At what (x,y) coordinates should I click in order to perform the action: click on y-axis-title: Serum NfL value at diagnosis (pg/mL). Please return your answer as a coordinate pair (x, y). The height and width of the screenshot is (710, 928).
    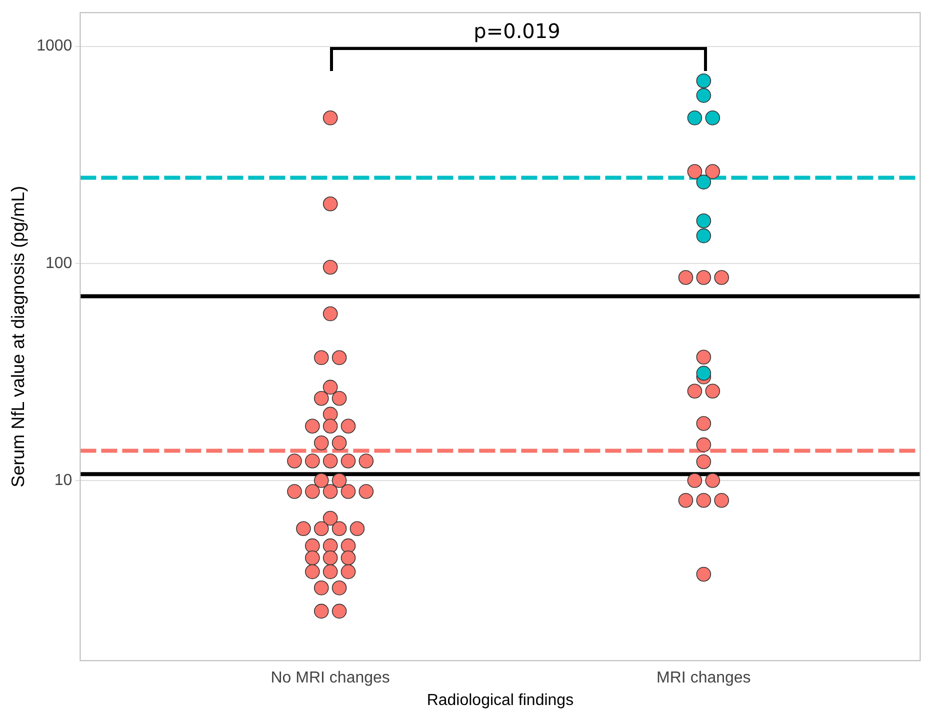
    Looking at the image, I should click on (18, 337).